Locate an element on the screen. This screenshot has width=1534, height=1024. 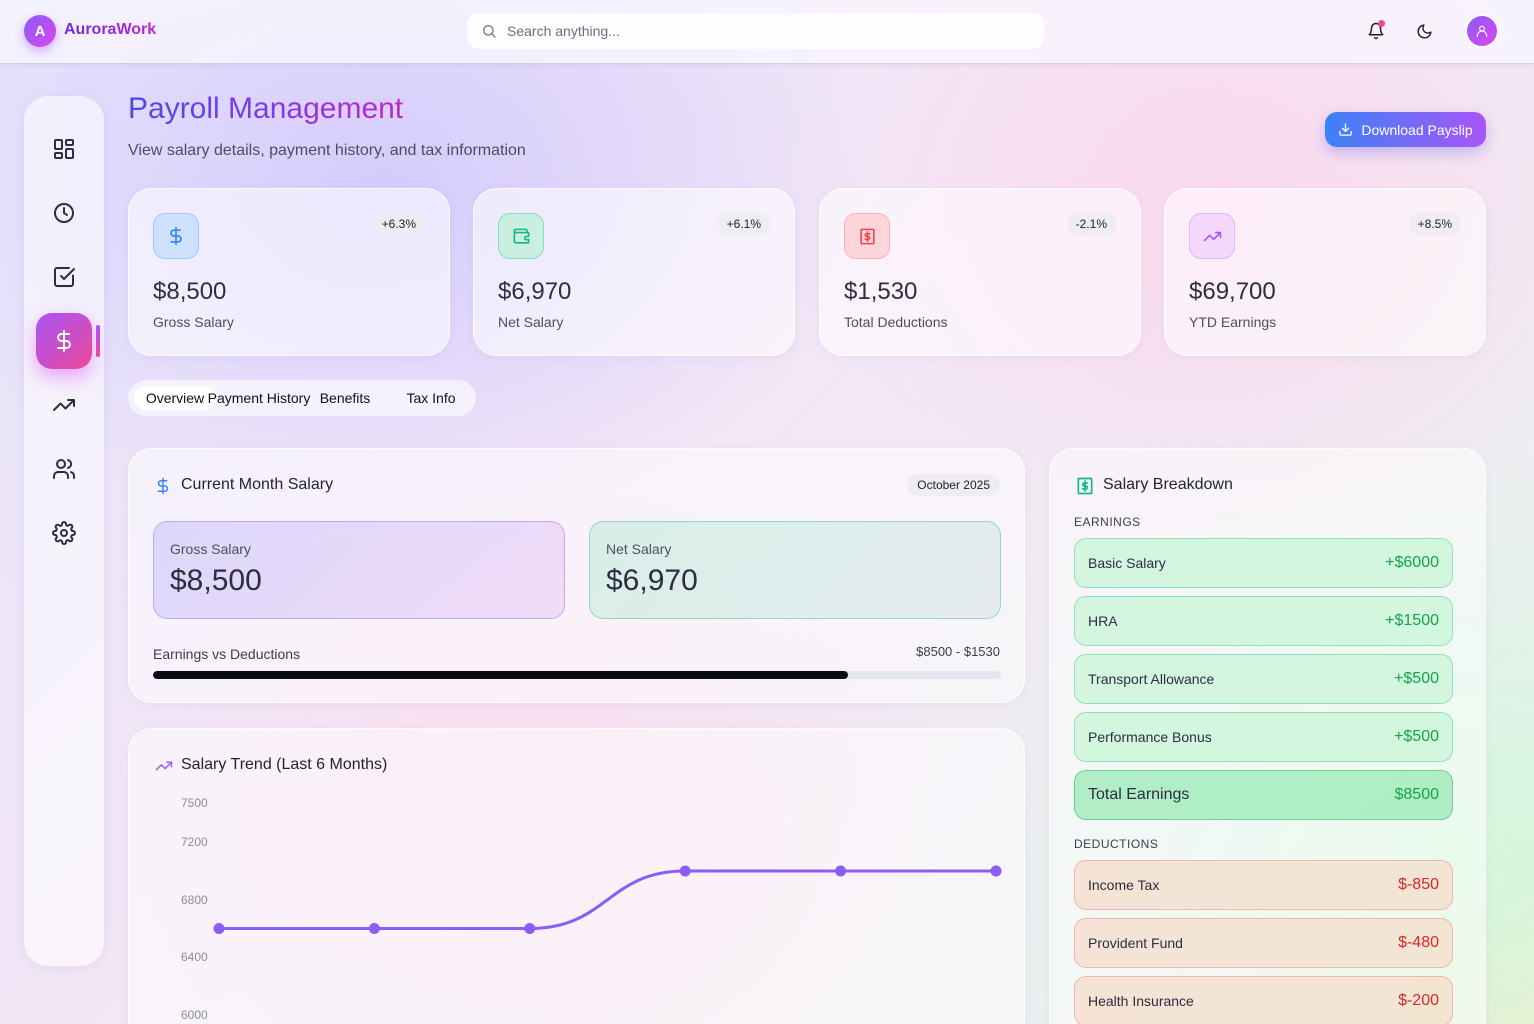
tab-benefits: Benefits is located at coordinates (345, 398).